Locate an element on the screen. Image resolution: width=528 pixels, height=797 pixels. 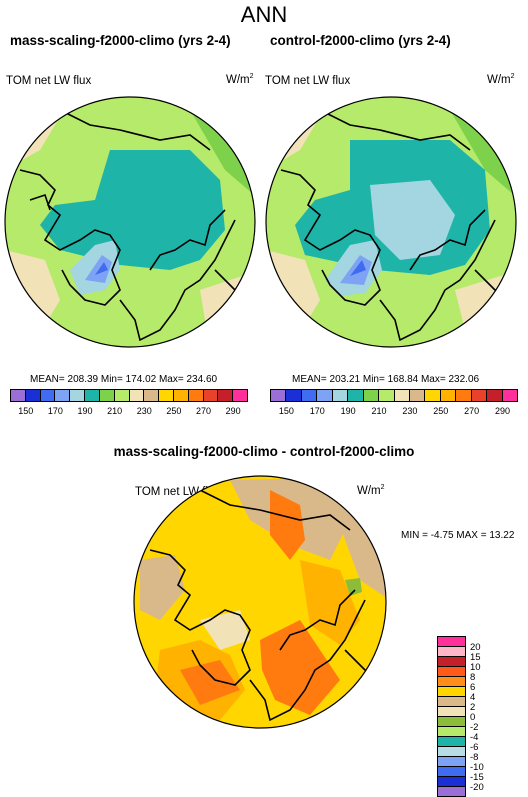
right-colorbar is located at coordinates (394, 395).